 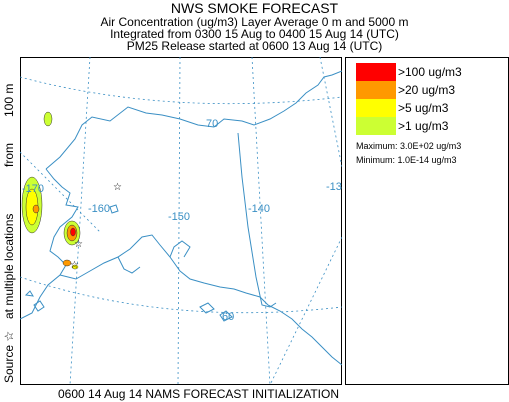 I want to click on legend-label-5: >5 ug/m3, so click(x=423, y=108).